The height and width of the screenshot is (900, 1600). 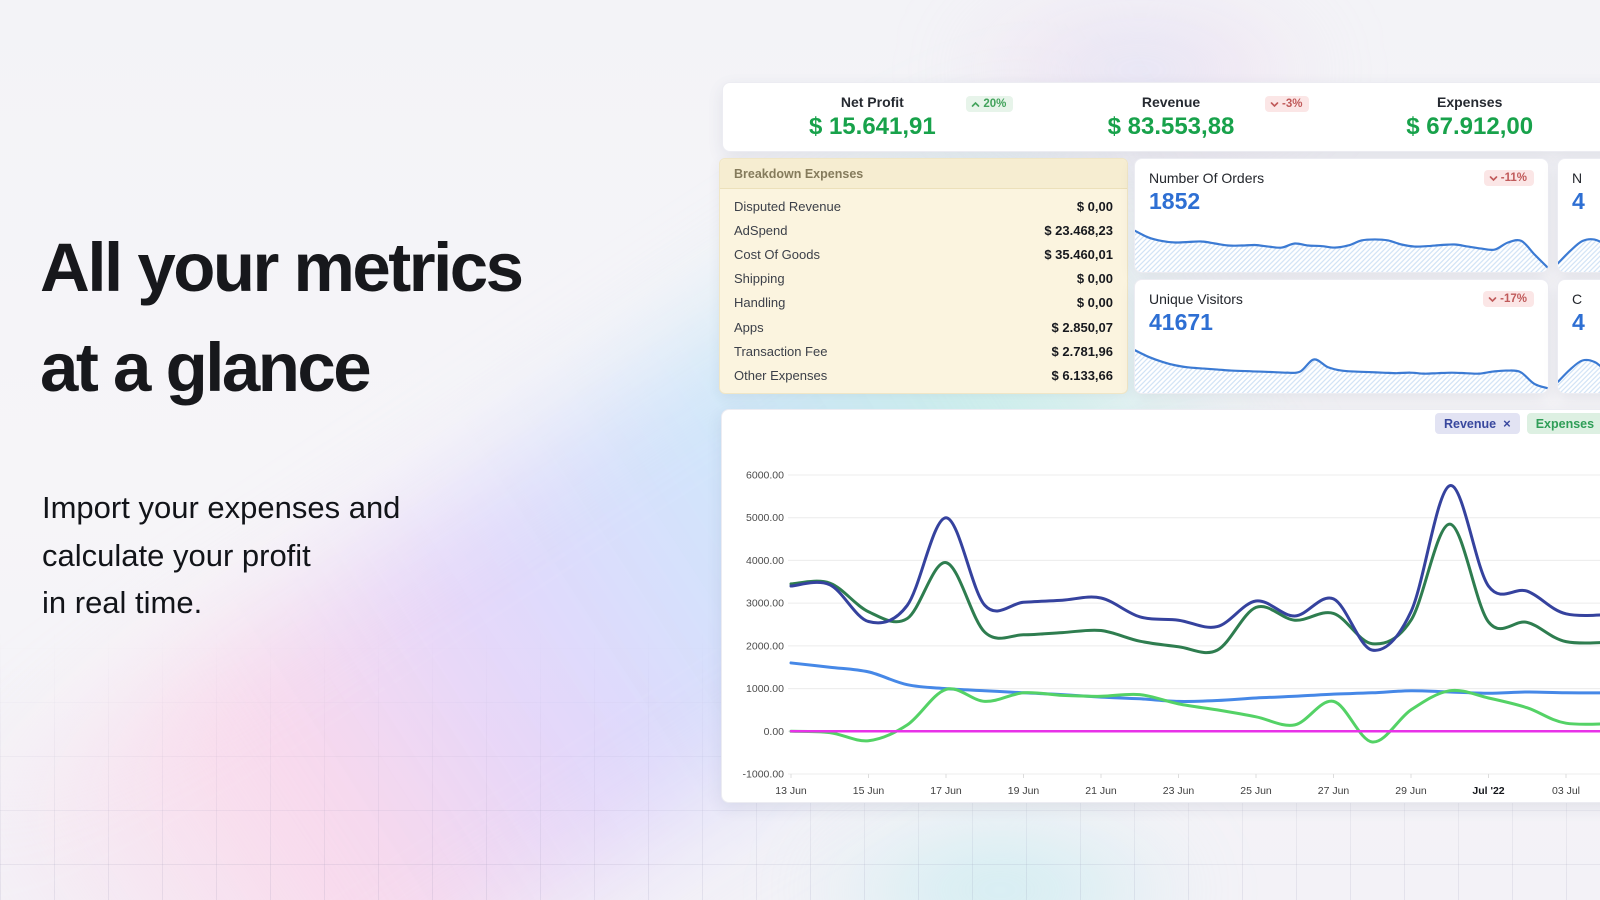 I want to click on page-subtitle-line2: calculate your profit, so click(x=176, y=555).